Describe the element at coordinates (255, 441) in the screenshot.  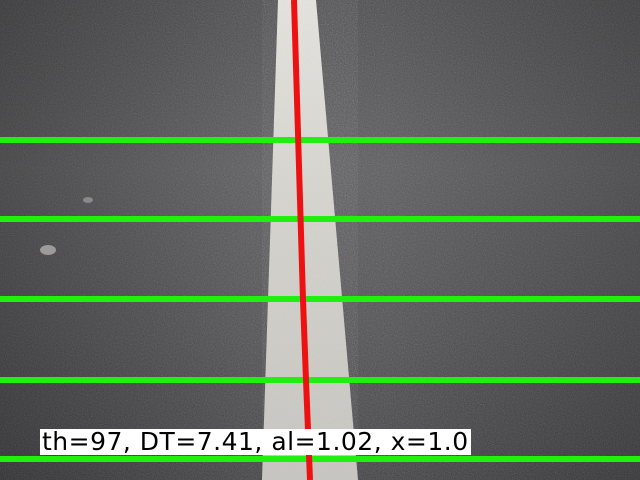
I see `status-readout: th=97, DT=7.41, al=1.02, x=1.0` at that location.